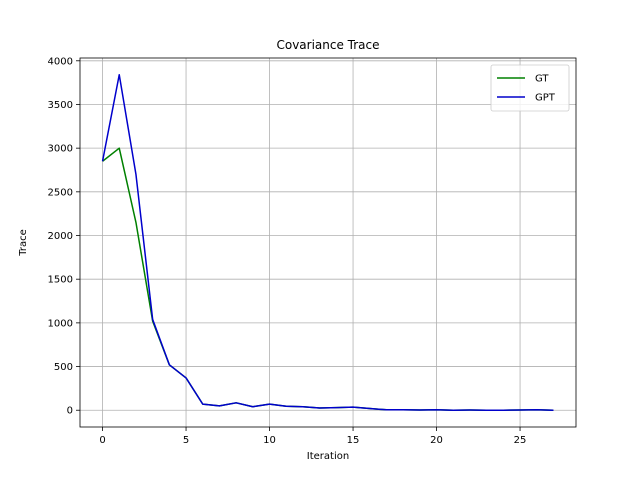 The width and height of the screenshot is (640, 484). What do you see at coordinates (328, 456) in the screenshot?
I see `x-axis-label: Iteration` at bounding box center [328, 456].